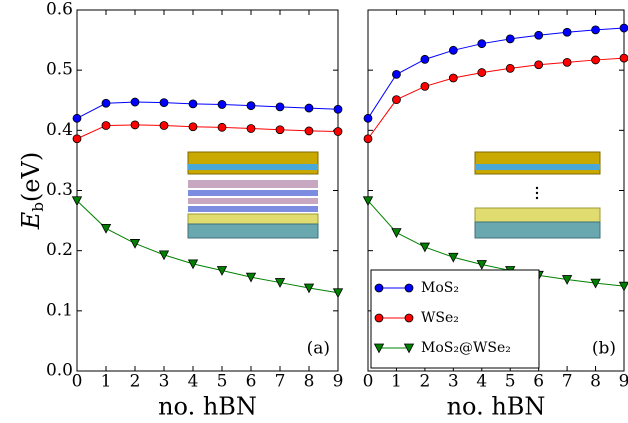 This screenshot has height=423, width=628. What do you see at coordinates (59, 250) in the screenshot?
I see `y-tick-label: 0.2` at bounding box center [59, 250].